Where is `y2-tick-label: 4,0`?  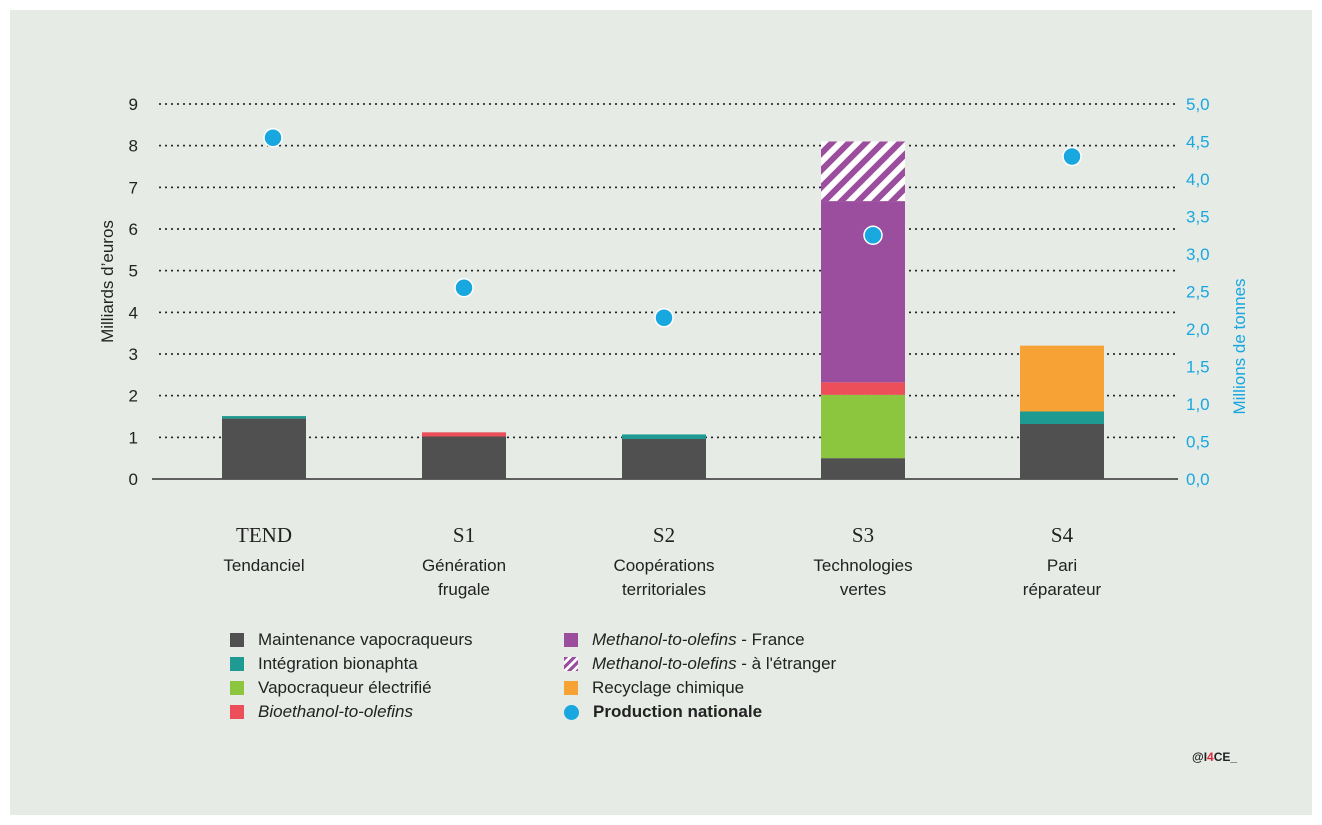
y2-tick-label: 4,0 is located at coordinates (1198, 179).